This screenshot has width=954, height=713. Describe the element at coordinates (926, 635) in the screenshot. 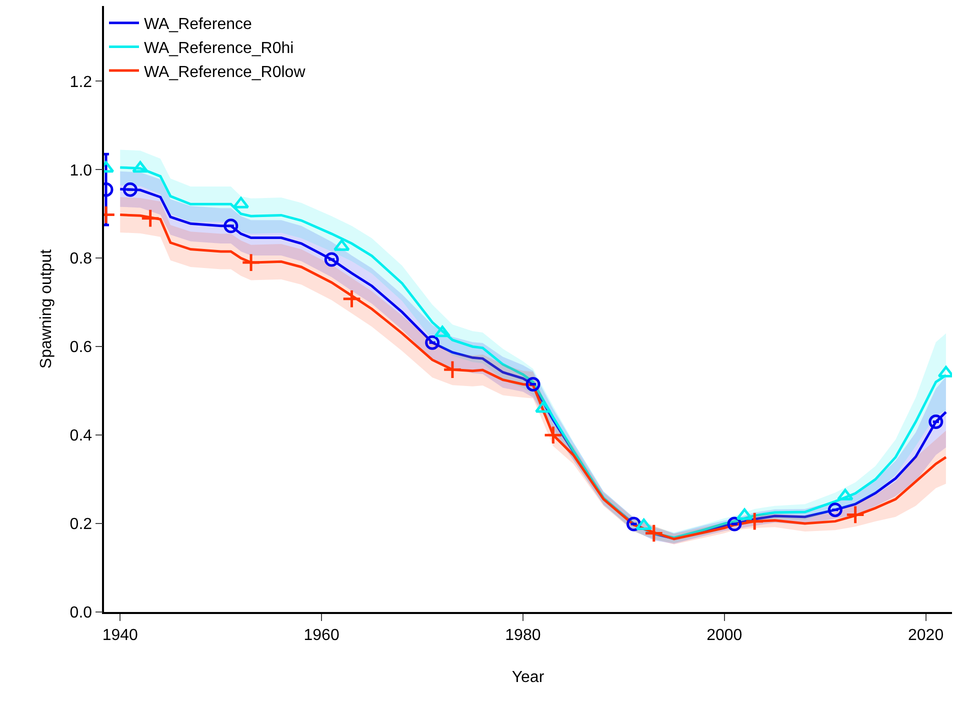

I see `x-tick-label: 2020` at that location.